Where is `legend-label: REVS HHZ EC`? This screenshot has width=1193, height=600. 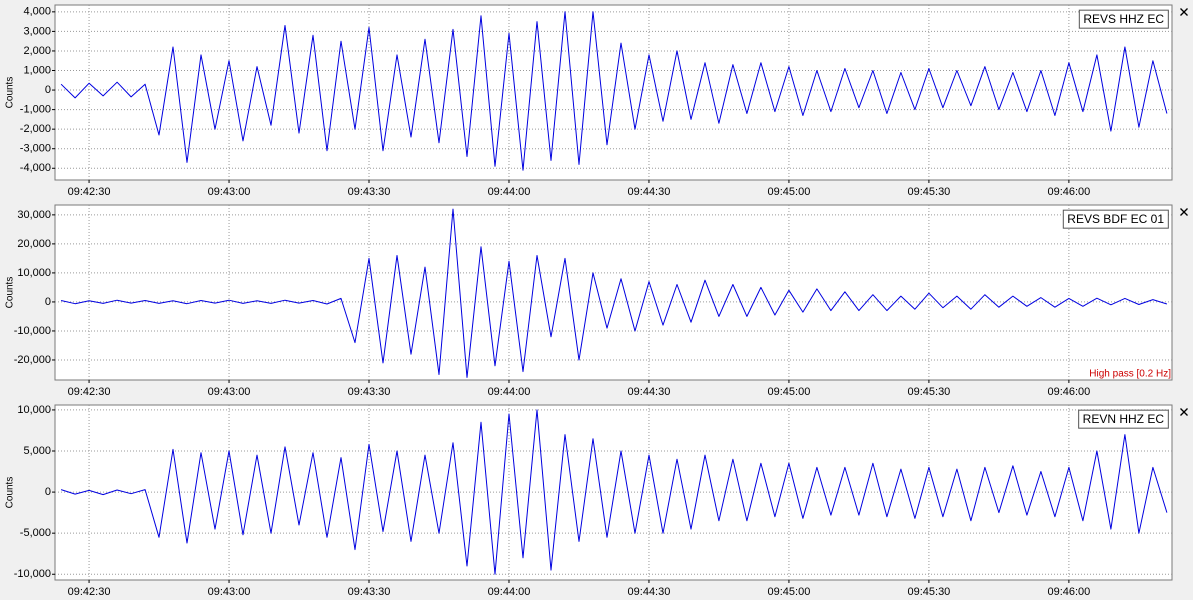
legend-label: REVS HHZ EC is located at coordinates (1123, 19).